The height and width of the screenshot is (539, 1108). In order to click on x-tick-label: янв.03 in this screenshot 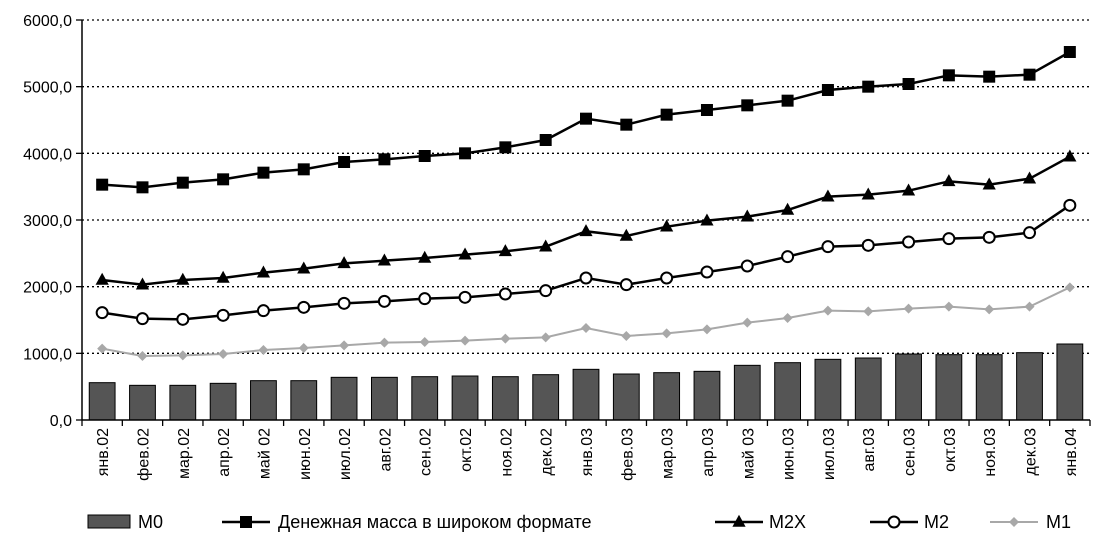, I will do `click(587, 452)`.